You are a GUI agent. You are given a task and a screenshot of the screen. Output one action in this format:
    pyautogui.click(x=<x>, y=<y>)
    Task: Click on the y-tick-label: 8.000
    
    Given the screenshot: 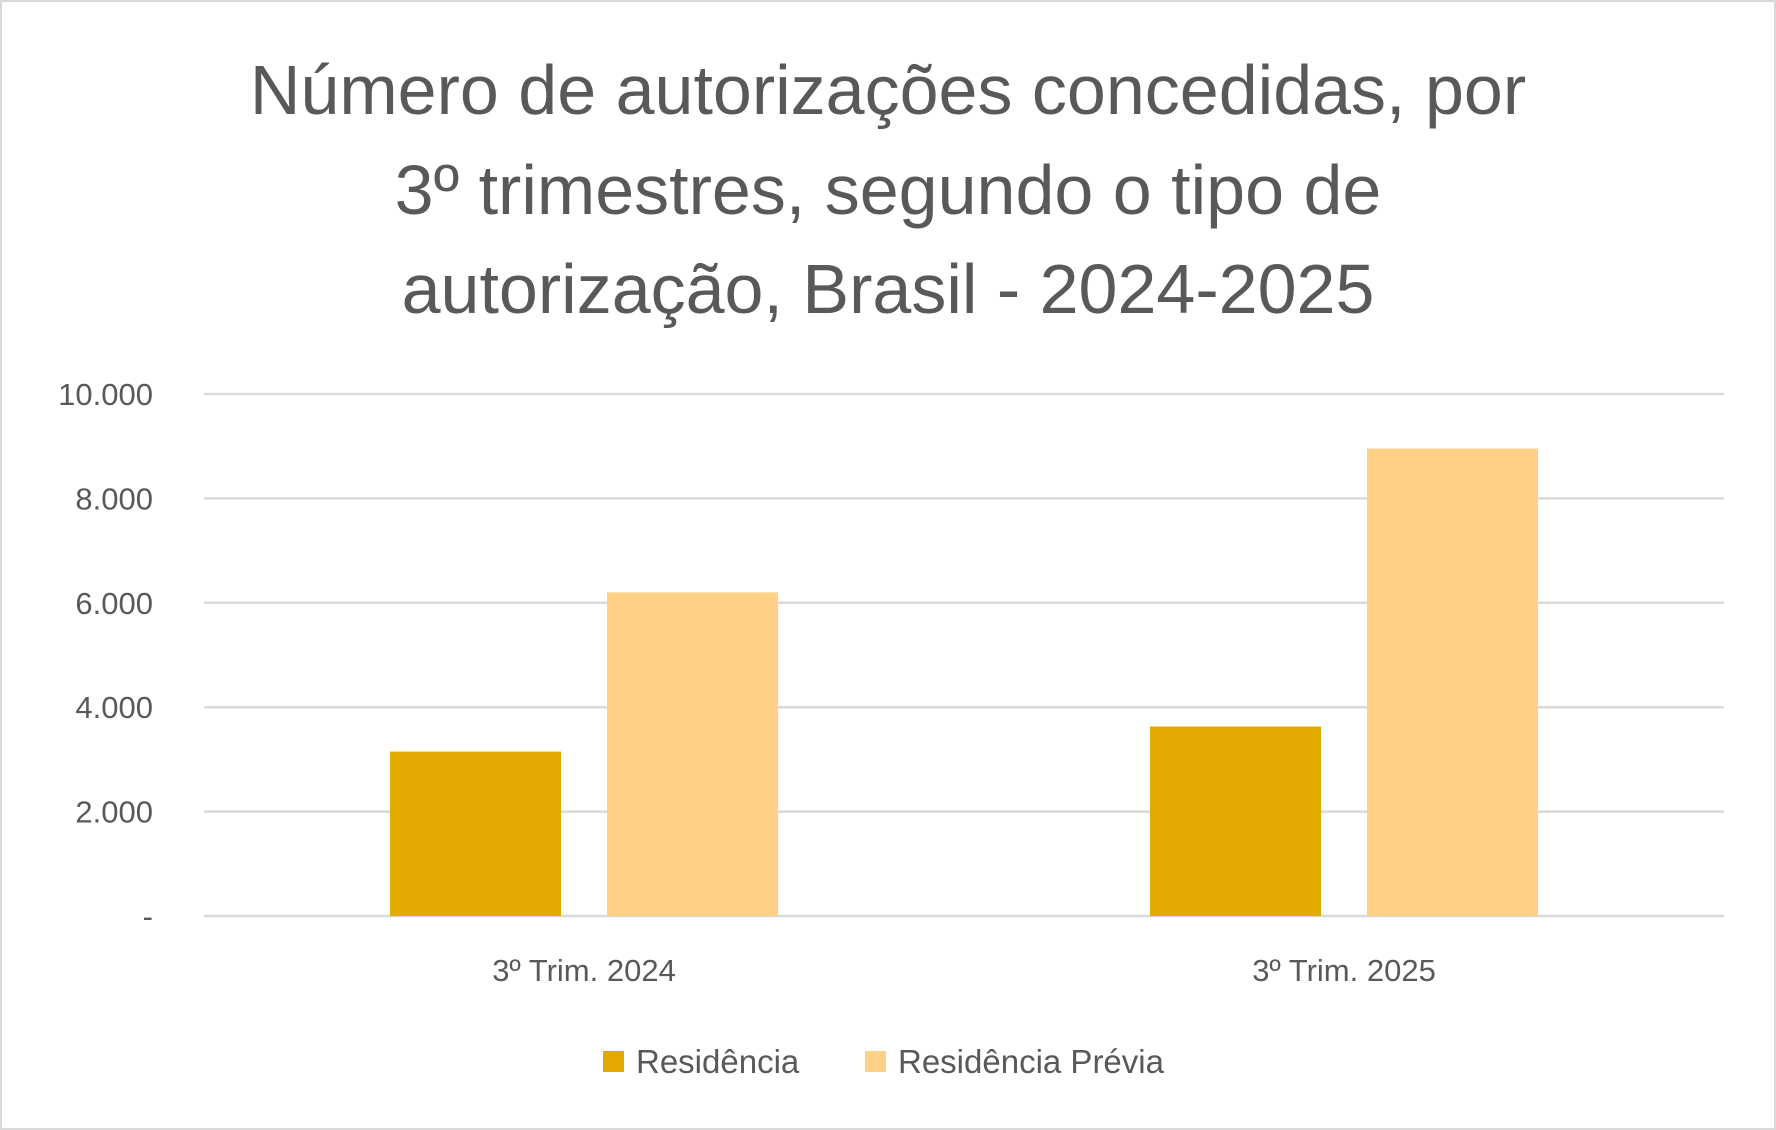 What is the action you would take?
    pyautogui.click(x=114, y=498)
    